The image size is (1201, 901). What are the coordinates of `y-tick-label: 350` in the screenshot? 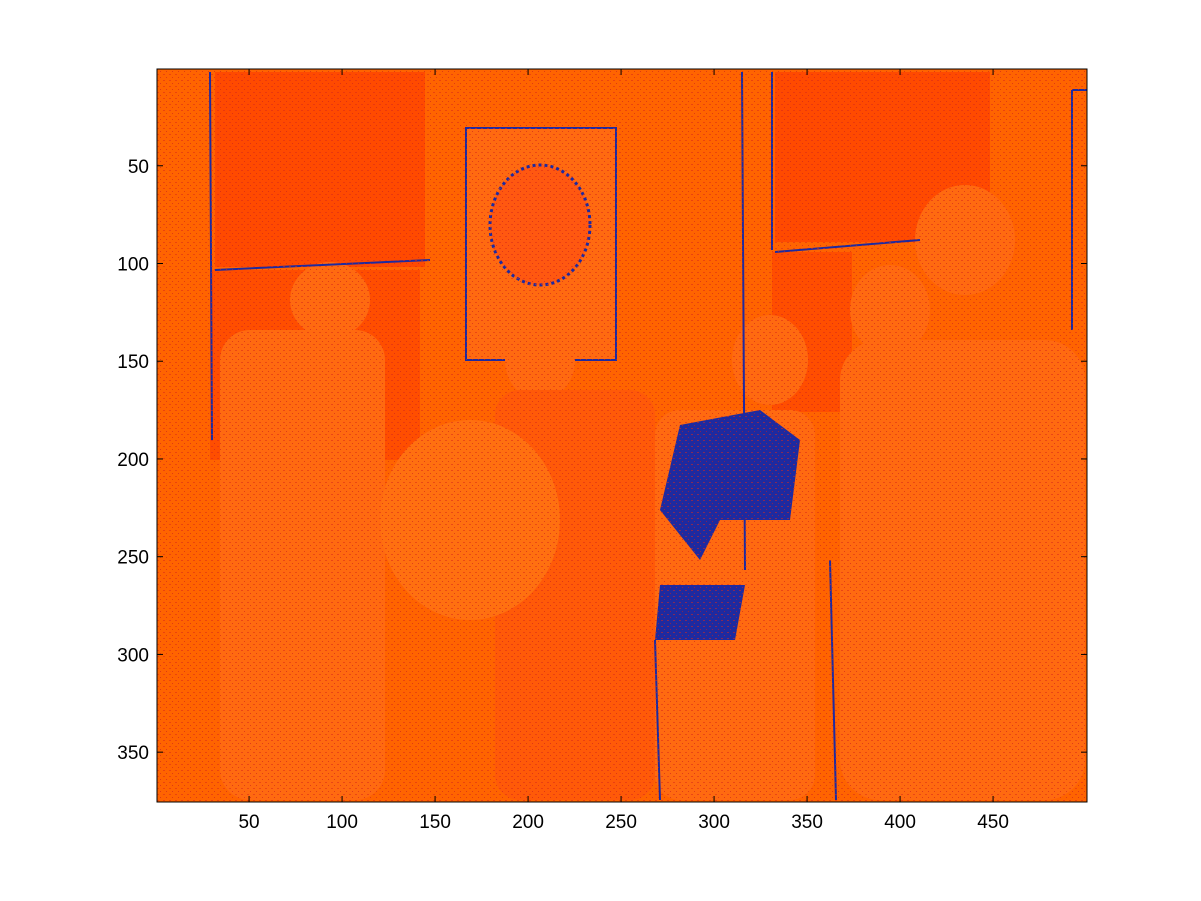 It's located at (133, 753).